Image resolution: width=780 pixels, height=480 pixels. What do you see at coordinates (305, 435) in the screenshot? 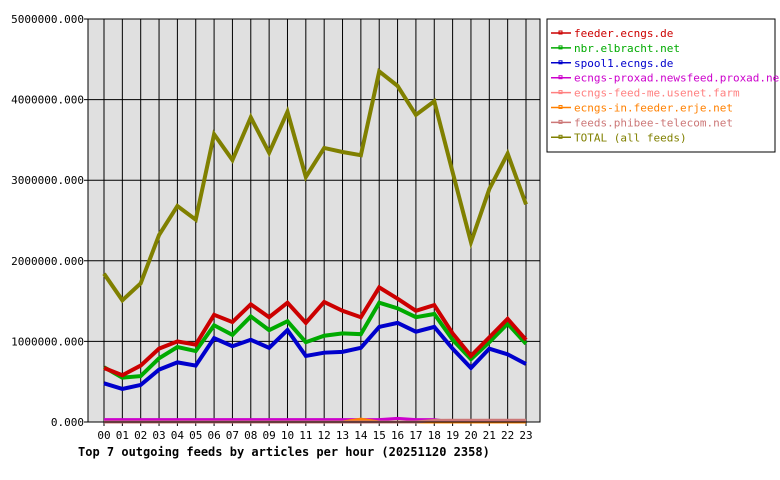
I see `x-tick-label: 11` at bounding box center [305, 435].